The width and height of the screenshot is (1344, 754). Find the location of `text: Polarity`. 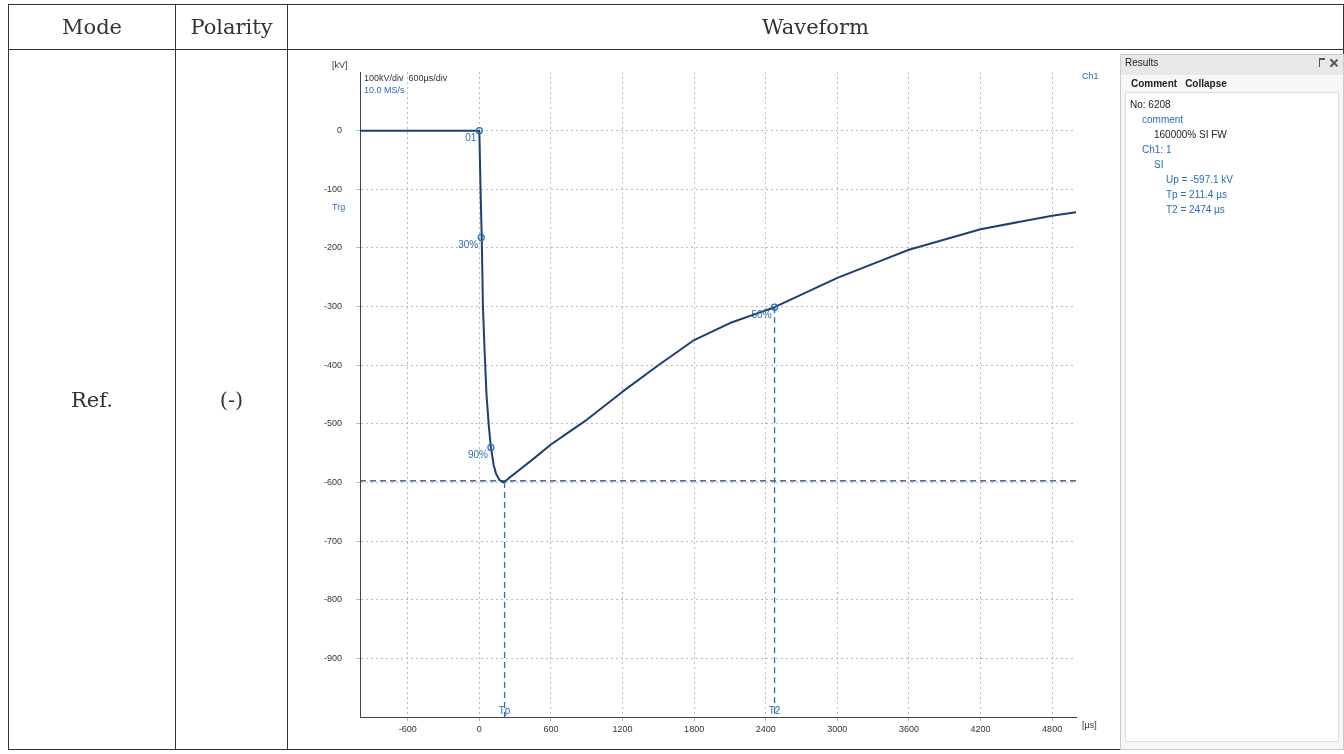

text: Polarity is located at coordinates (231, 27).